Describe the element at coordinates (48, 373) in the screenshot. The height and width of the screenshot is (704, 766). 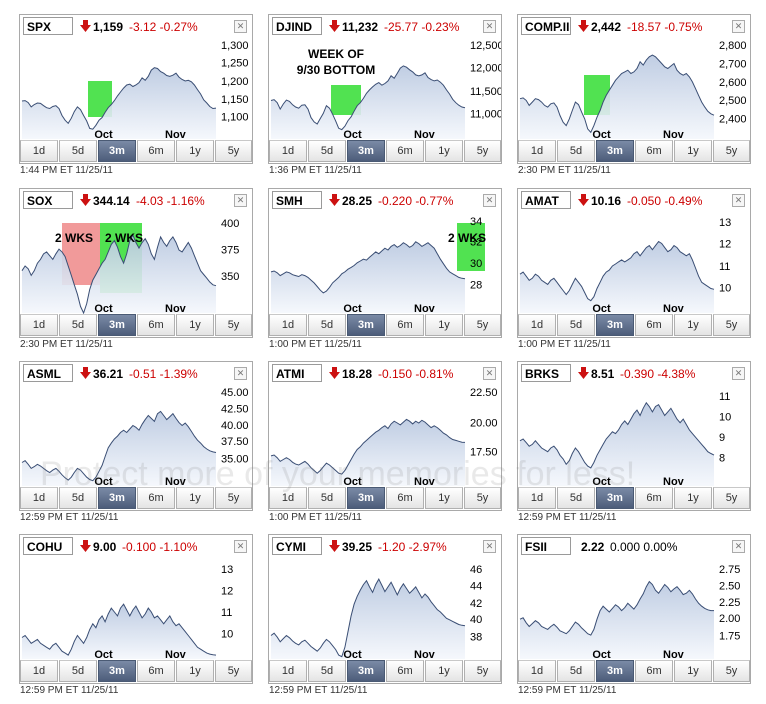
I see `symbol-field: ASML` at that location.